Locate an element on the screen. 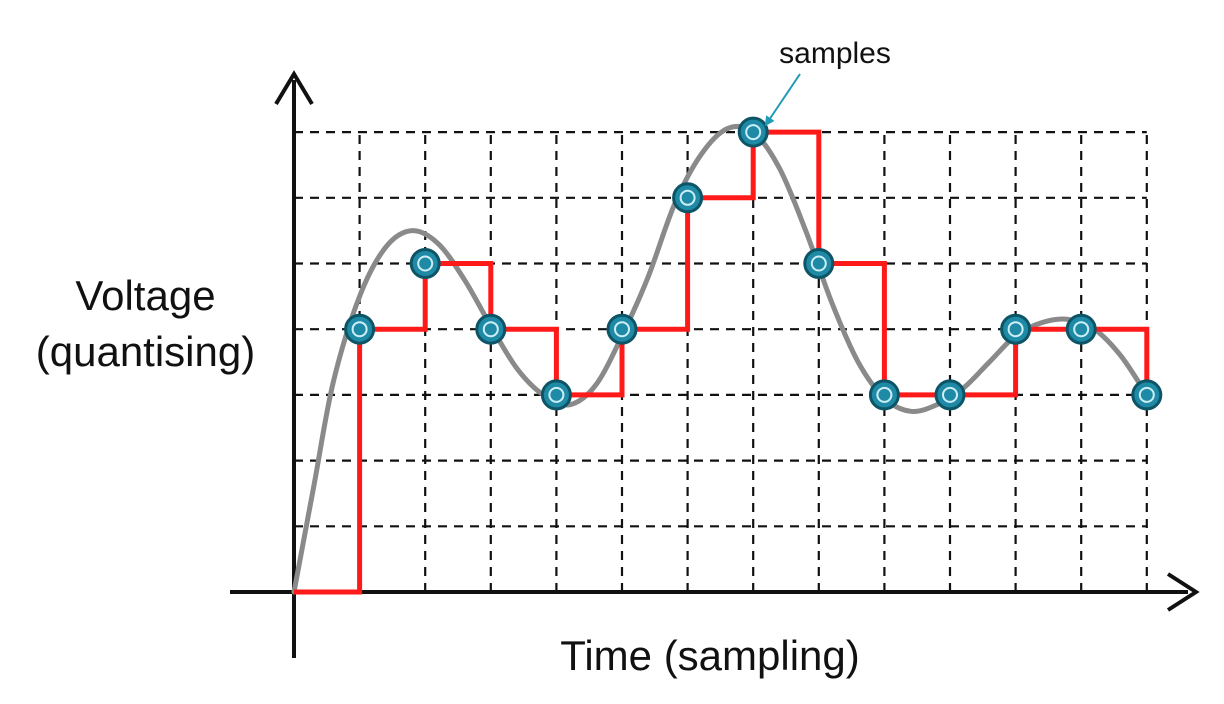 The width and height of the screenshot is (1224, 704). x-axis-arrowhead is located at coordinates (1183, 592).